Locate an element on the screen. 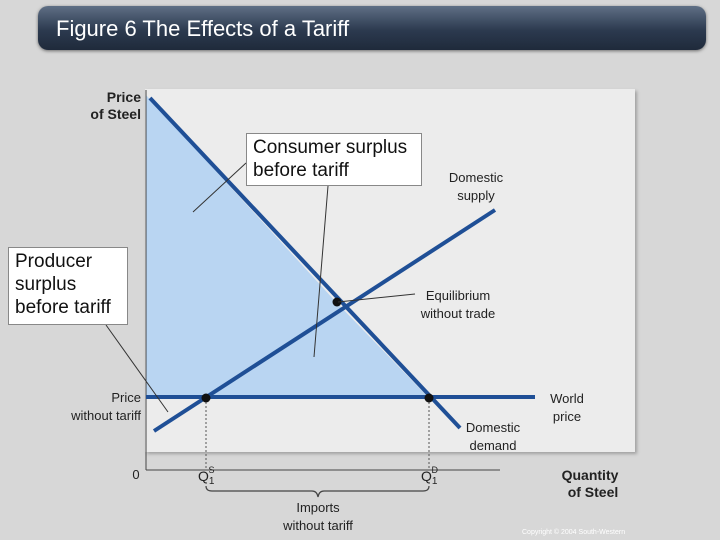 This screenshot has height=540, width=720. producer-surplus-callout: Producer surplus before tariff is located at coordinates (68, 286).